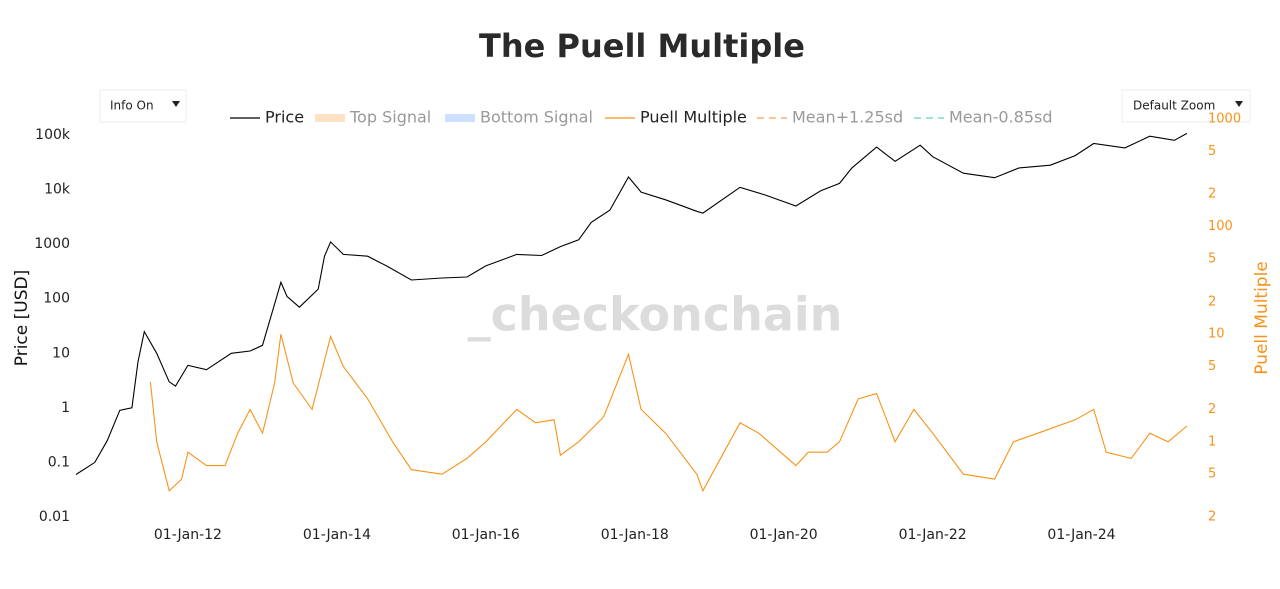 The image size is (1280, 589). Describe the element at coordinates (22, 318) in the screenshot. I see `y-axis-title: Price [USD]` at that location.